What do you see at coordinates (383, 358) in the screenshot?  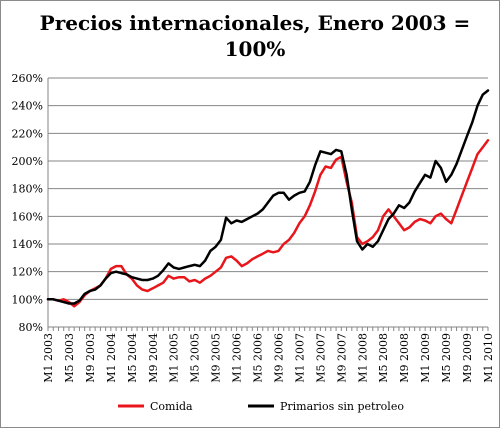 I see `x-tick-label: M5 2008` at bounding box center [383, 358].